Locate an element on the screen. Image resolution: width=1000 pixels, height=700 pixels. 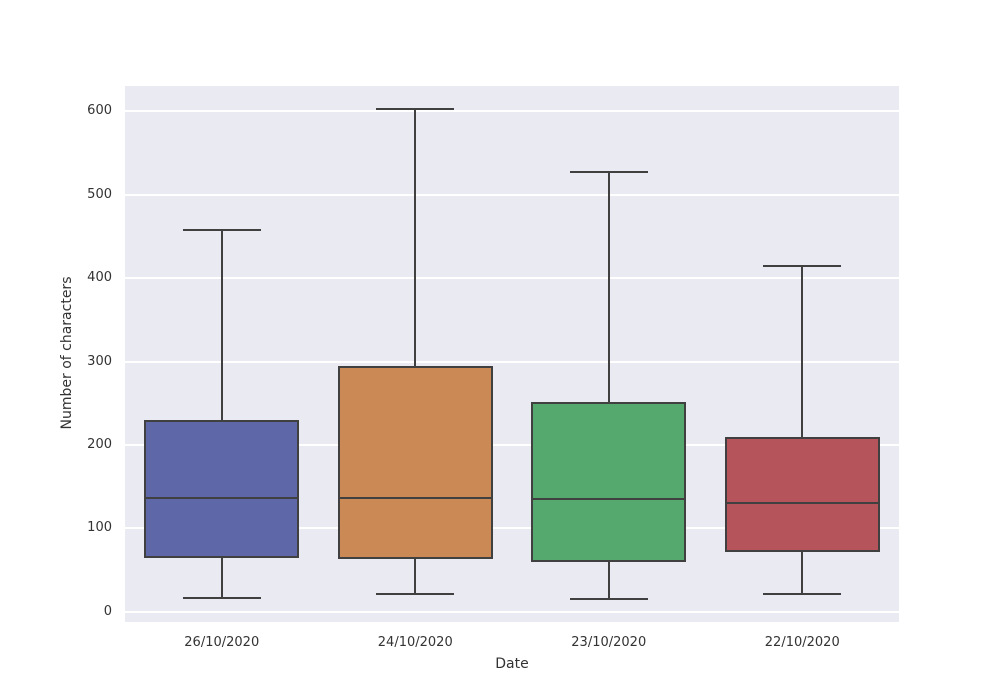
box-24/10/2020 is located at coordinates (415, 462).